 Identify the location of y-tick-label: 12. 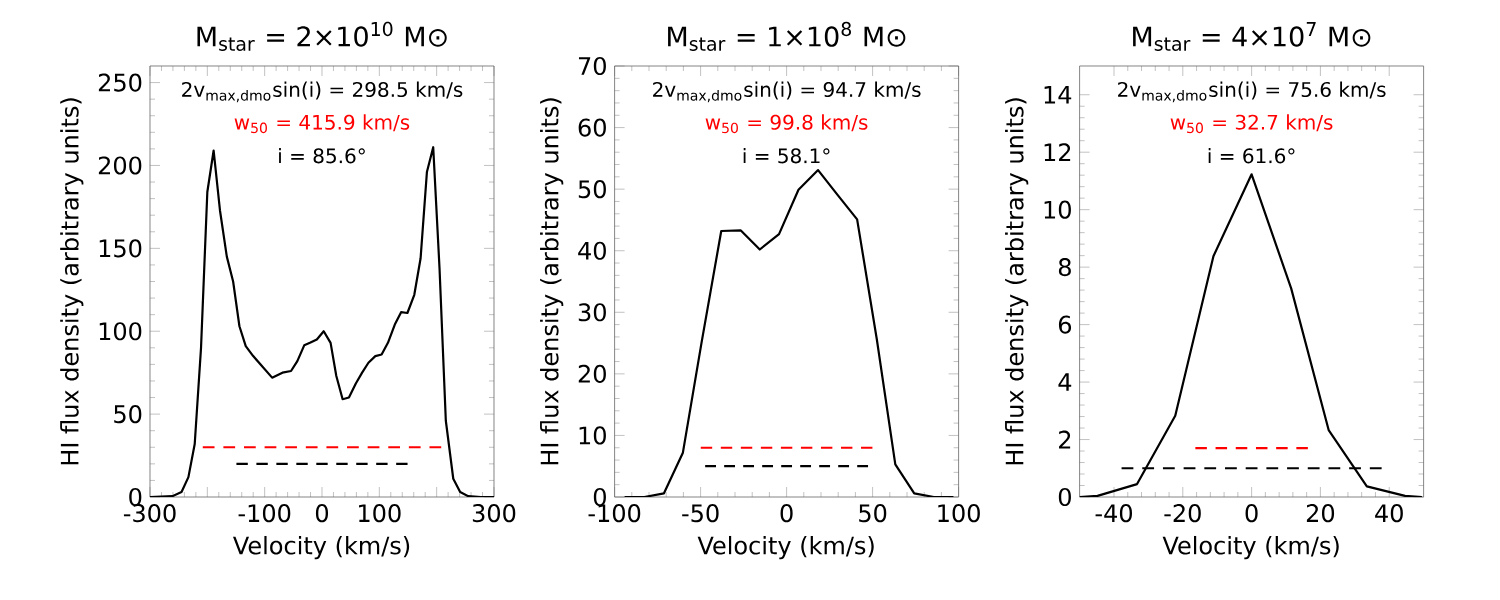
(1057, 152).